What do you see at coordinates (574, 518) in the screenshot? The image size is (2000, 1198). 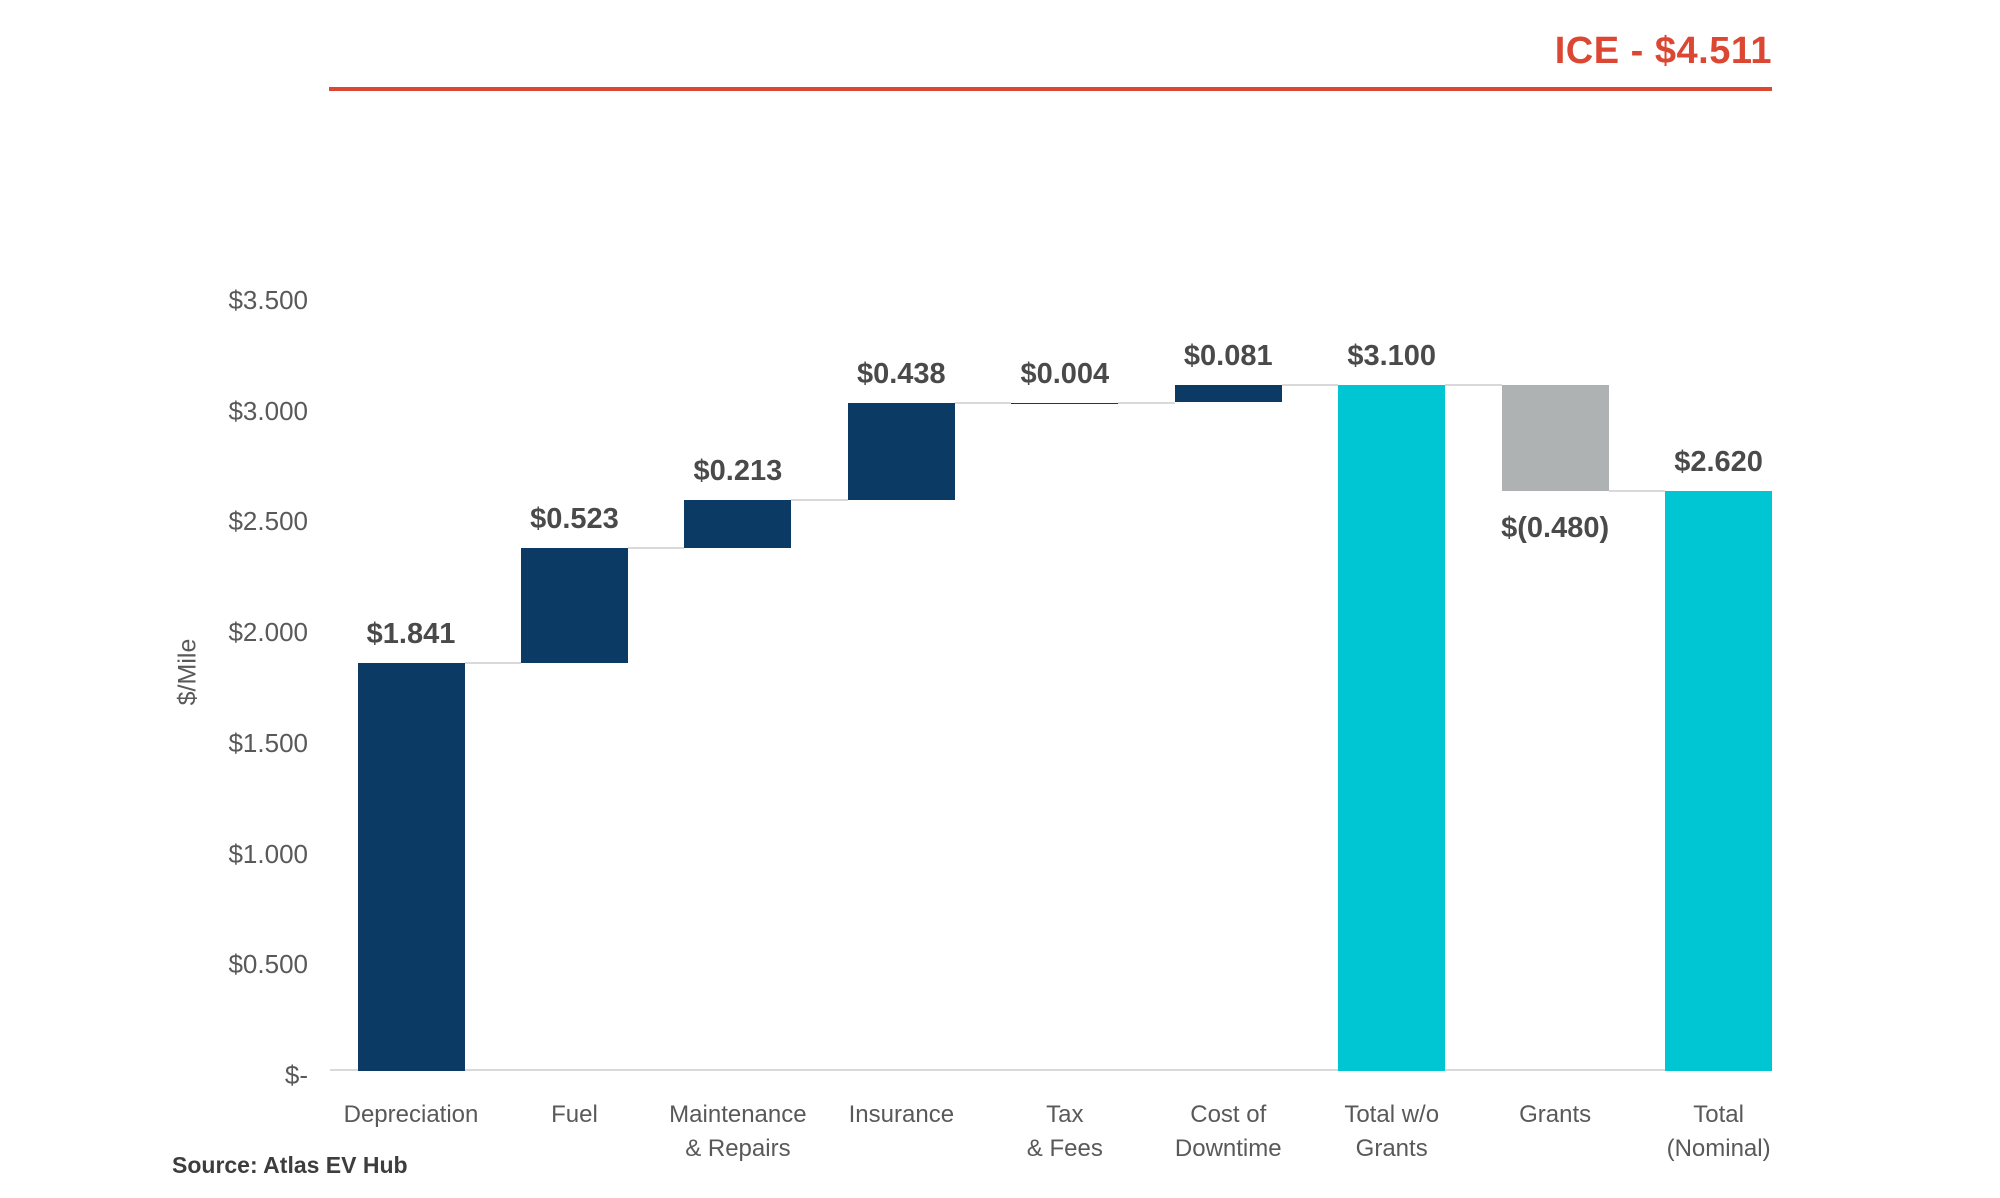 I see `bar-value-label: $0.523` at bounding box center [574, 518].